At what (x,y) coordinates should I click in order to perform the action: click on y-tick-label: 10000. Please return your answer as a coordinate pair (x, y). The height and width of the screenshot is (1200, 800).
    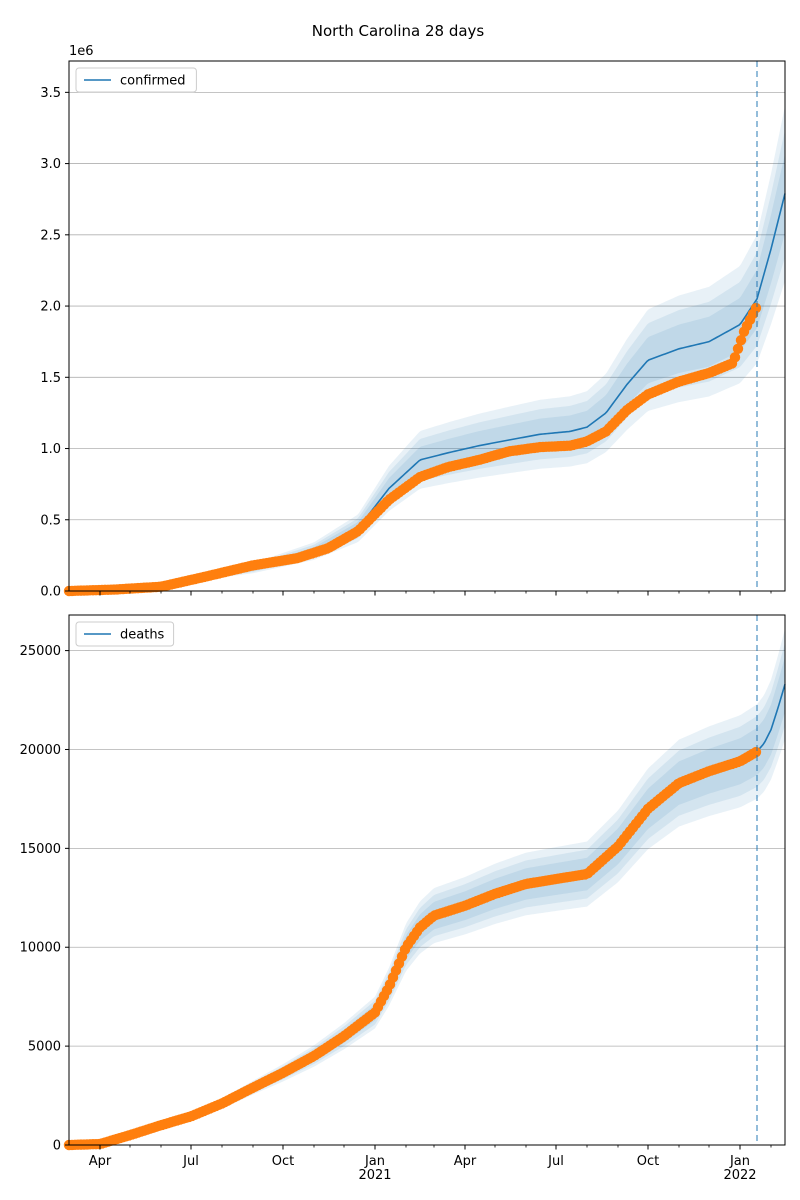
    Looking at the image, I should click on (40, 948).